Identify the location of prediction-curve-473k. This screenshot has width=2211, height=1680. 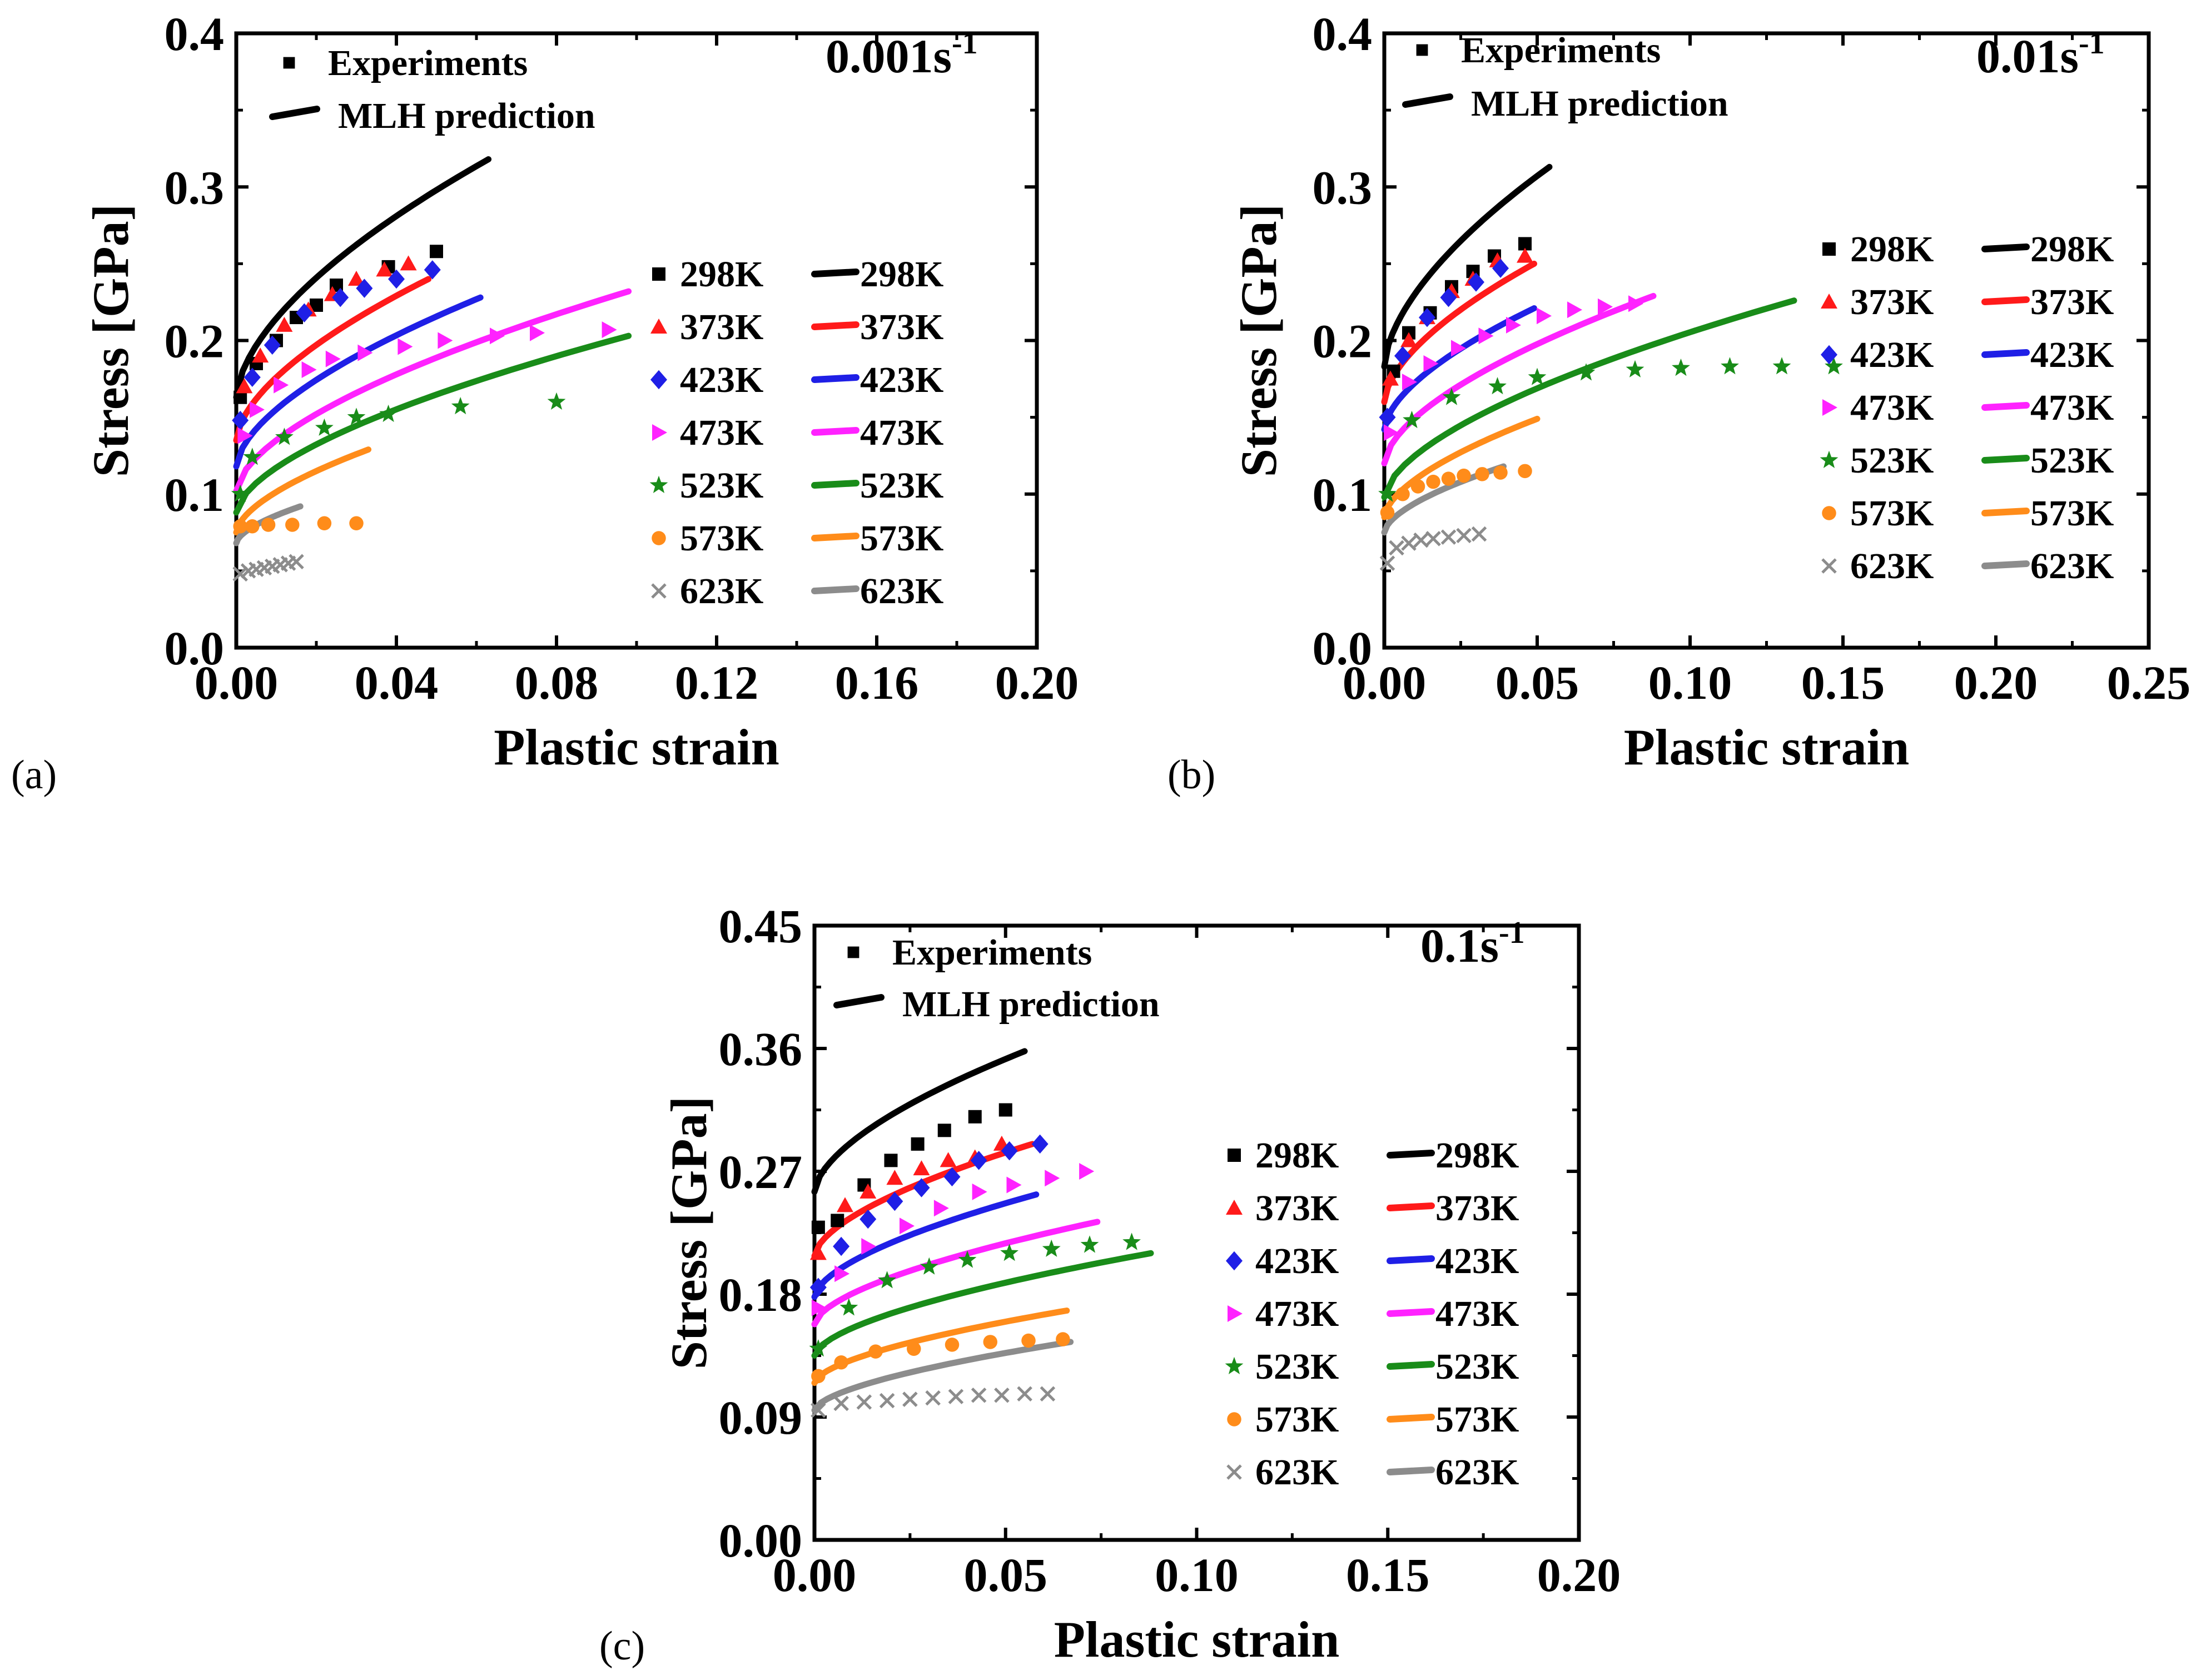
(432, 391).